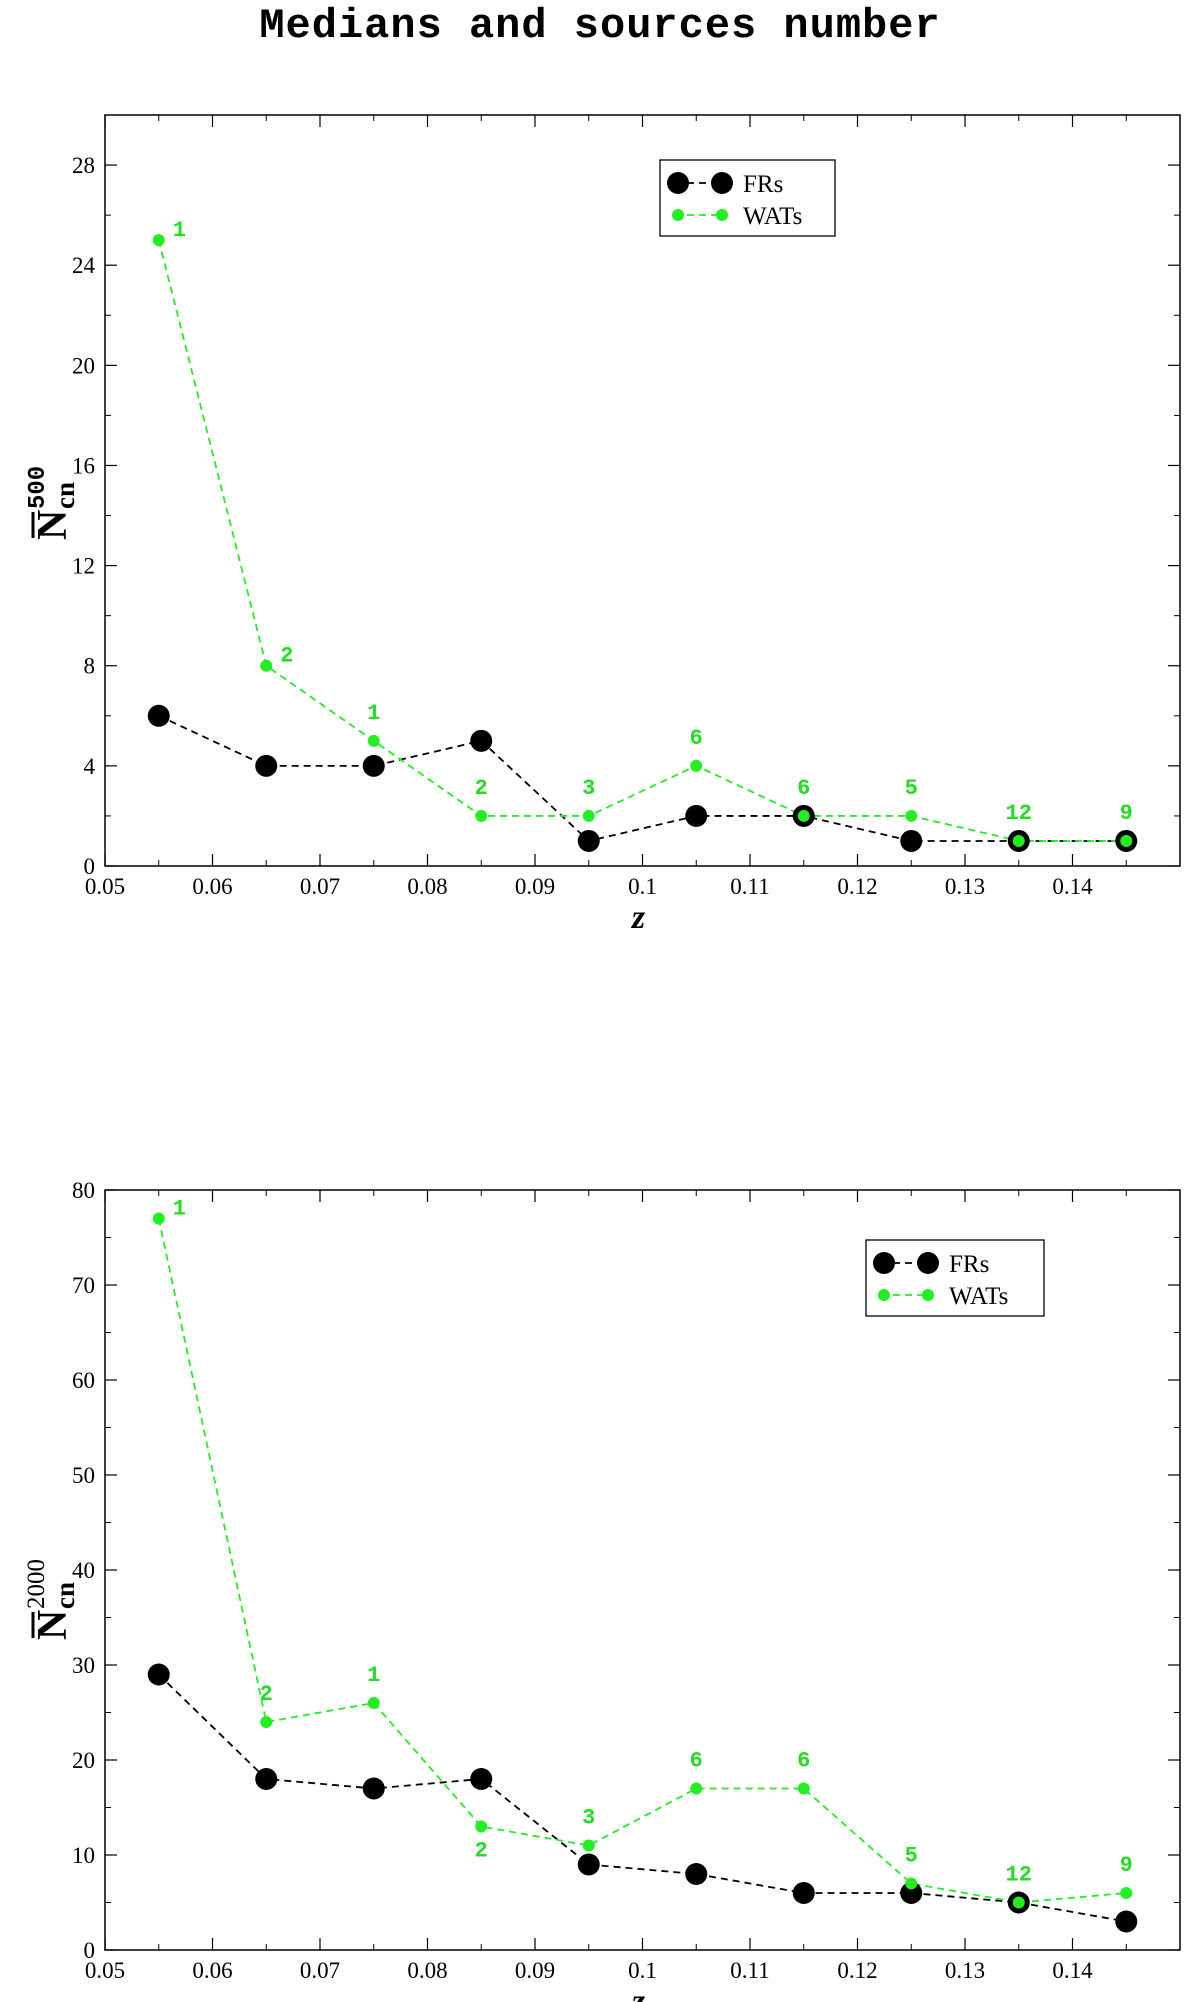 Image resolution: width=1200 pixels, height=2002 pixels. I want to click on top-data-label: 3, so click(588, 788).